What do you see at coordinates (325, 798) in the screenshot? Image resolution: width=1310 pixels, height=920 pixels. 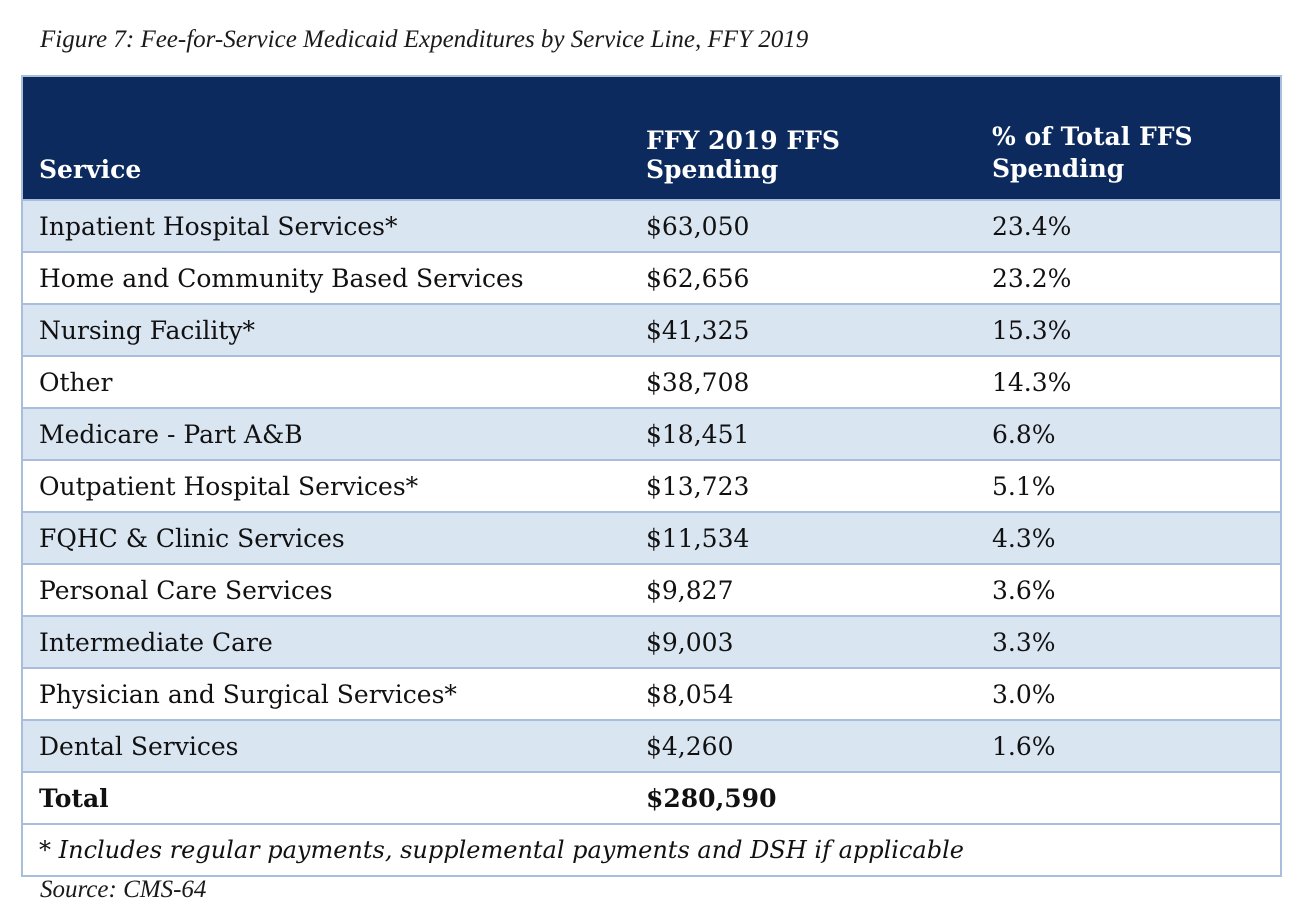 I see `total-label: Total` at bounding box center [325, 798].